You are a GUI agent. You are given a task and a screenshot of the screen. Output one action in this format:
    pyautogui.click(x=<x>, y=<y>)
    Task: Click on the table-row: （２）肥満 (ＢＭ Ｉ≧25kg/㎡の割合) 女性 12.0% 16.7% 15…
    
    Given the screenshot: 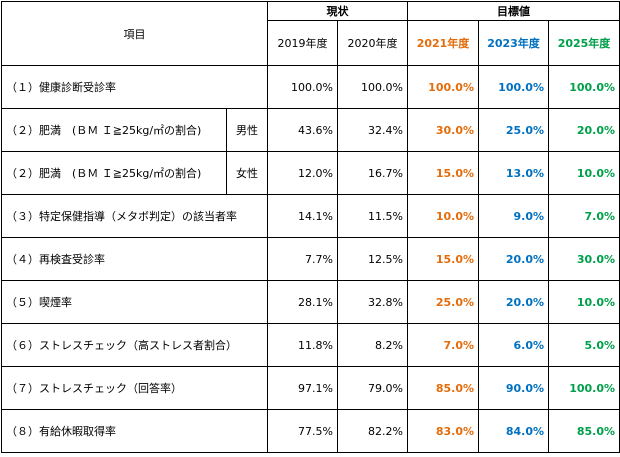 What is the action you would take?
    pyautogui.click(x=310, y=173)
    